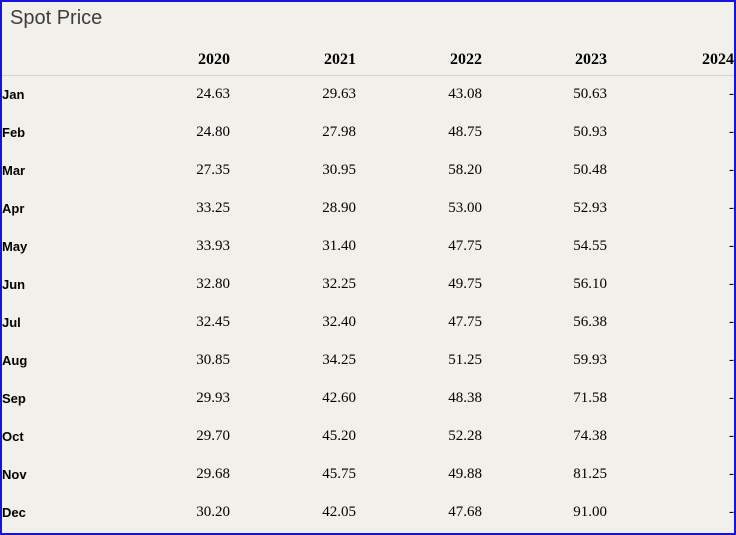  Describe the element at coordinates (14, 132) in the screenshot. I see `row-label: Feb` at that location.